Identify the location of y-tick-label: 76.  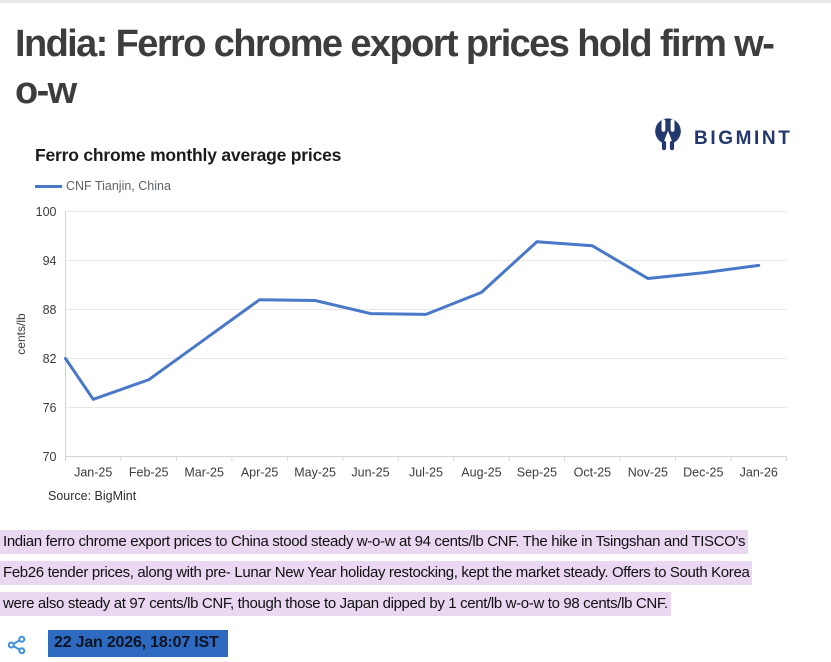
(50, 408).